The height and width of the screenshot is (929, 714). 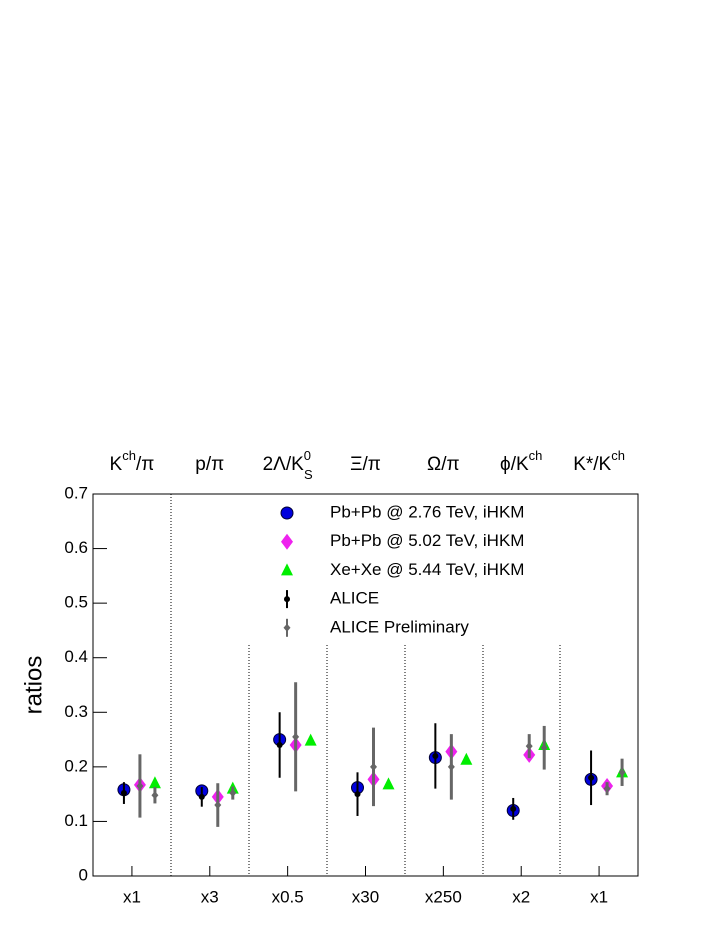 I want to click on category-label-part: K*/K, so click(x=592, y=464).